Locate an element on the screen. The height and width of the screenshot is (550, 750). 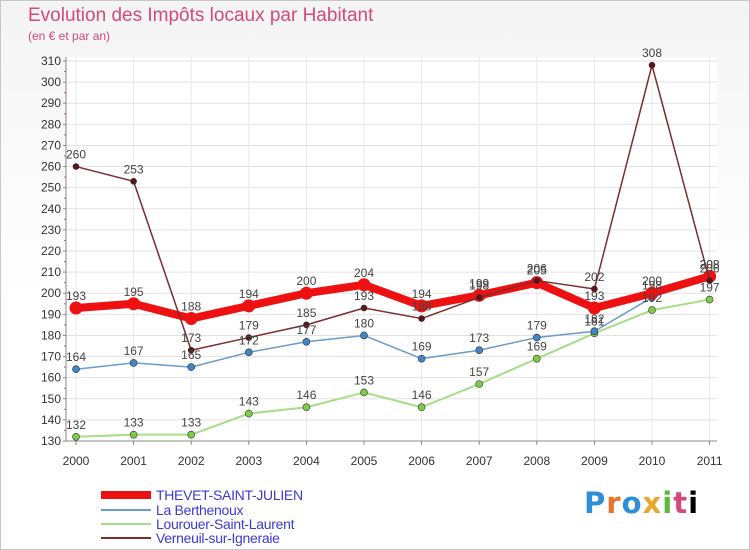
x-tick-label: 2001 is located at coordinates (133, 461).